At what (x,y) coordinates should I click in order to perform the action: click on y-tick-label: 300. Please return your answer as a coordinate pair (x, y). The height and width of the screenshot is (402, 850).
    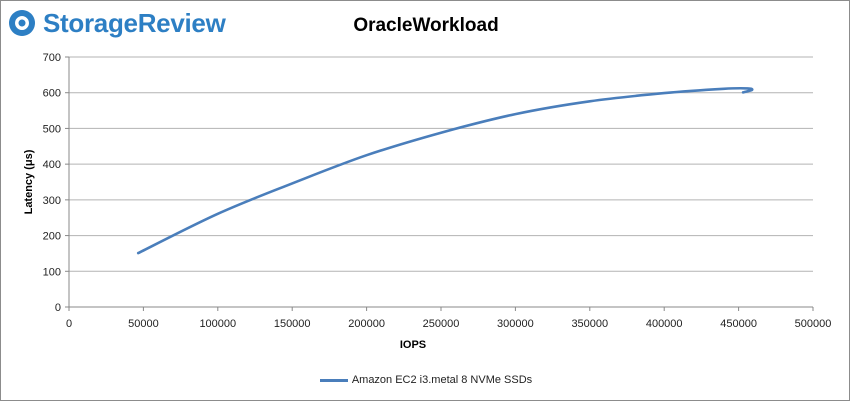
    Looking at the image, I should click on (52, 201).